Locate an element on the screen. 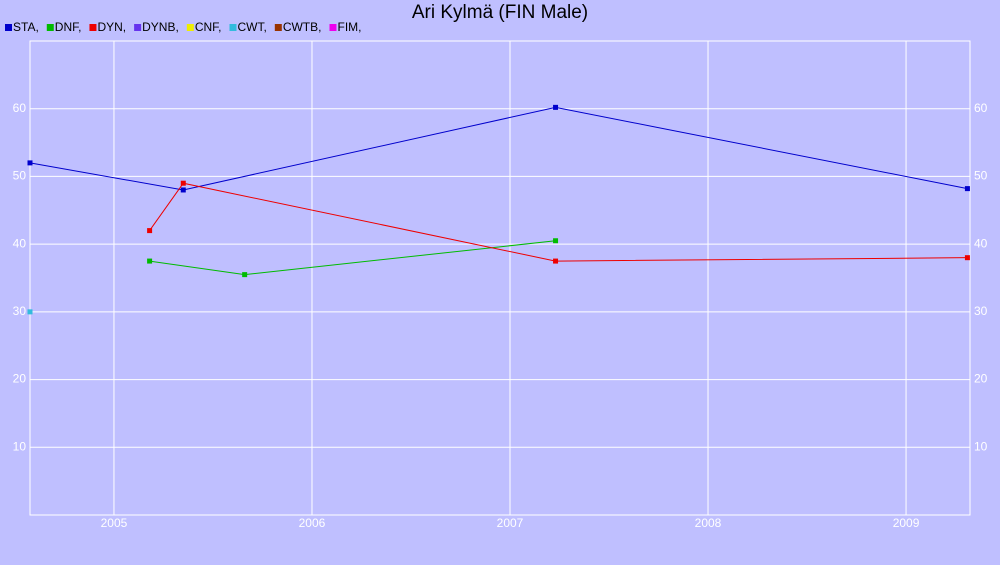 This screenshot has height=565, width=1000. legend-label: CNF, is located at coordinates (208, 27).